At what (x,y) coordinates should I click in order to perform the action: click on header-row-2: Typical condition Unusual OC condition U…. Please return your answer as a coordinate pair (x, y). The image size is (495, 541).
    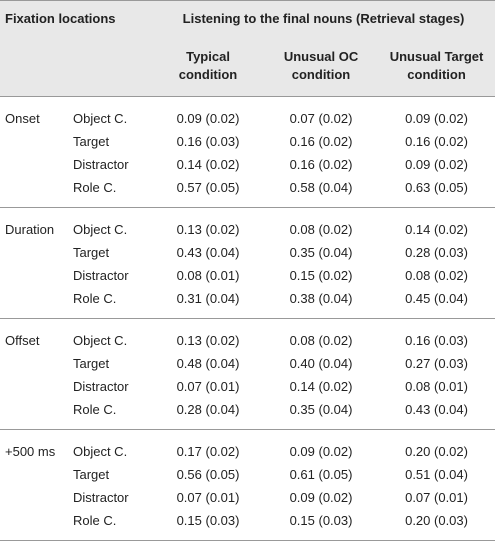
    Looking at the image, I should click on (247, 66).